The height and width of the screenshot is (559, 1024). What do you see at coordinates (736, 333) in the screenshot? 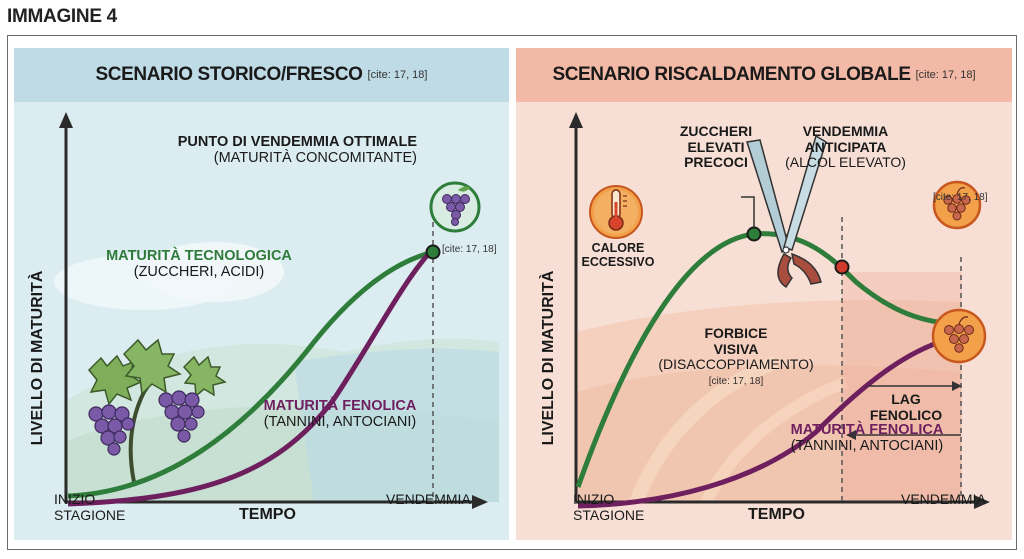
I see `scissor-line1: FORBICE` at bounding box center [736, 333].